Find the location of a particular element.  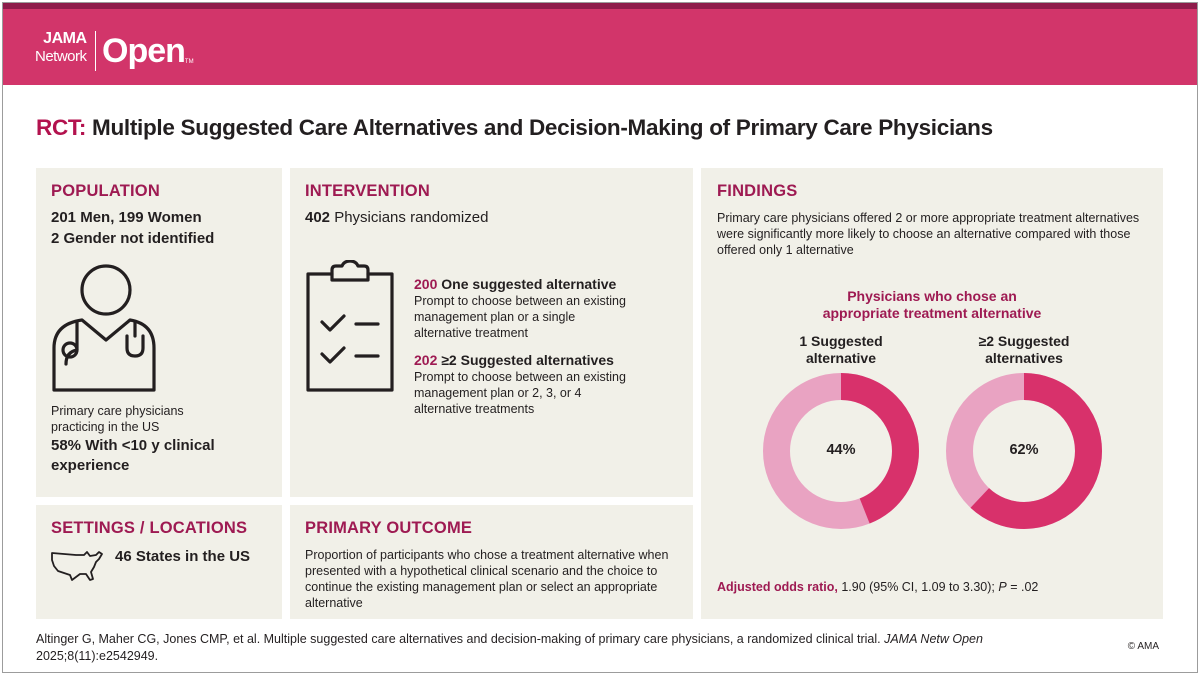

chart-title-2: appropriate treatment alternative is located at coordinates (932, 313).